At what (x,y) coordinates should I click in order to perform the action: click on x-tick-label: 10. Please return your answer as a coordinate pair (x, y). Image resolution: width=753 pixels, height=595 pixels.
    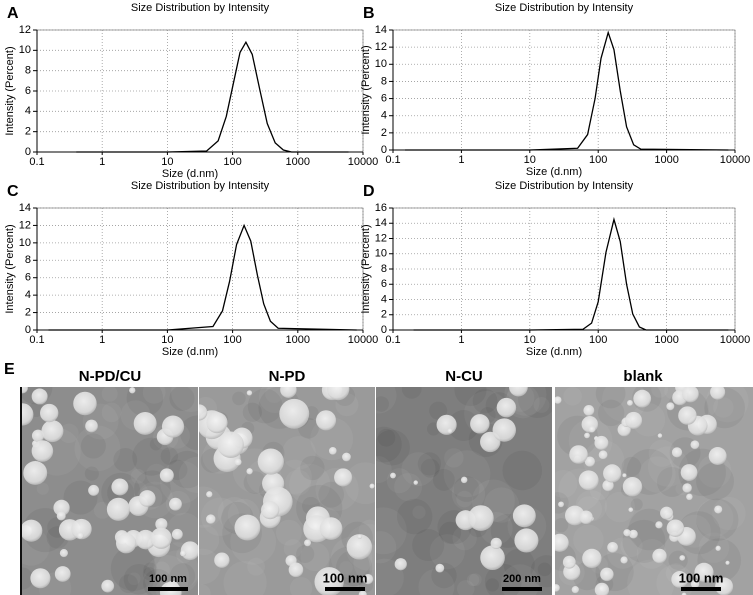
    Looking at the image, I should click on (530, 340).